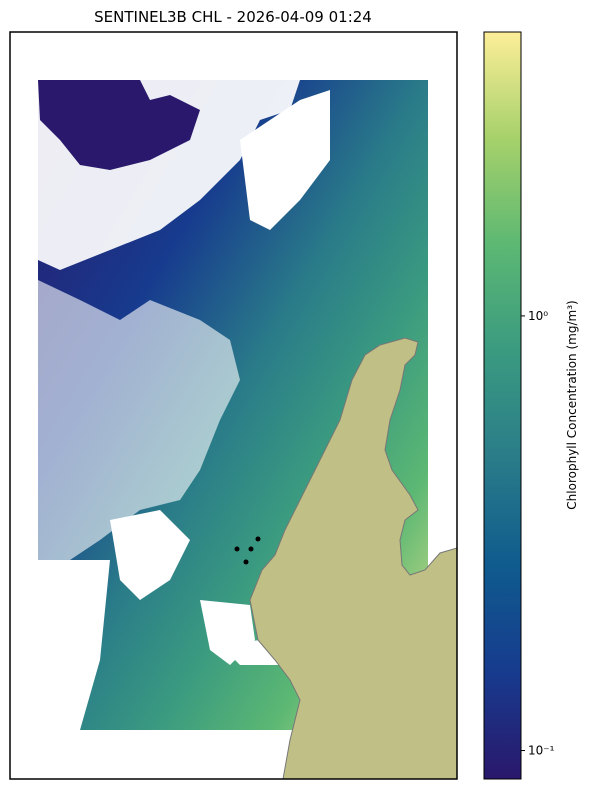  What do you see at coordinates (233, 17) in the screenshot?
I see `map-title: SENTINEL3B CHL - 2026-04-09 01:24` at bounding box center [233, 17].